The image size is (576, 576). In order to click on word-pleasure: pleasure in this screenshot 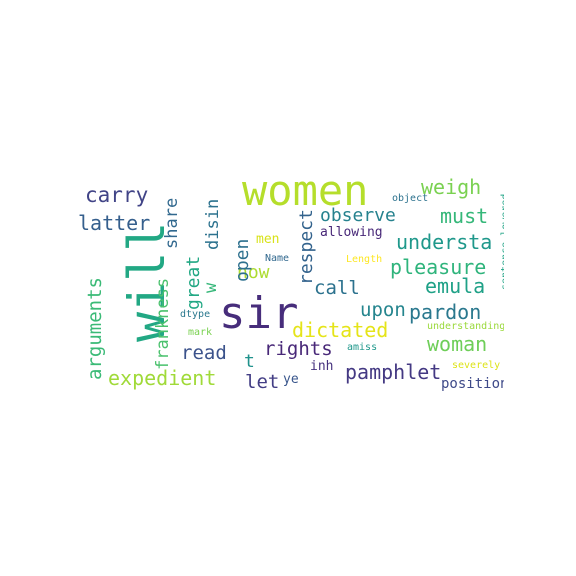, I will do `click(438, 267)`.